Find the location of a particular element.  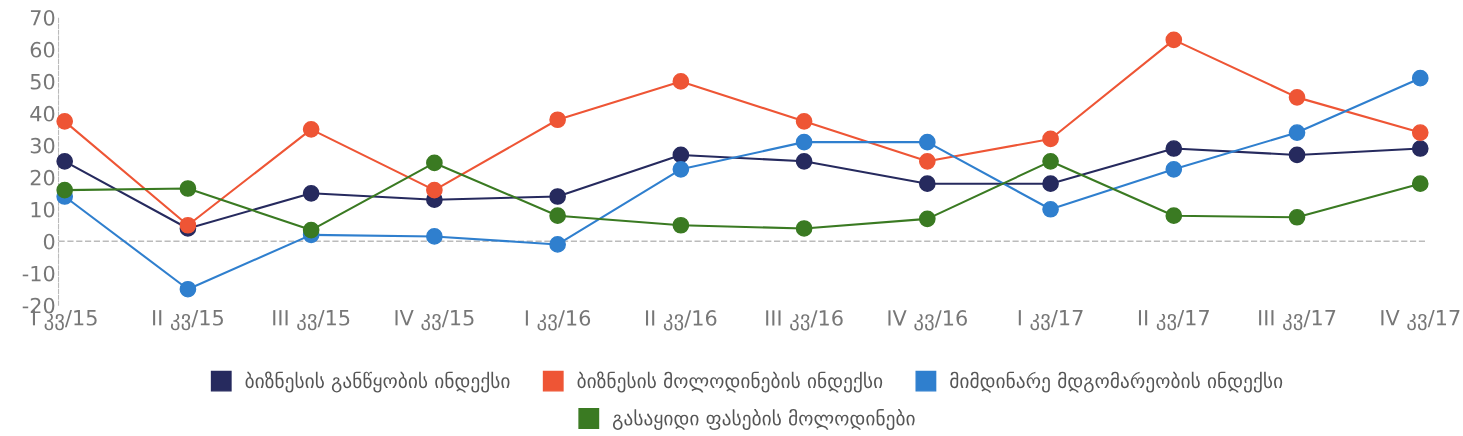

y-tick-label: 20 is located at coordinates (42, 177).